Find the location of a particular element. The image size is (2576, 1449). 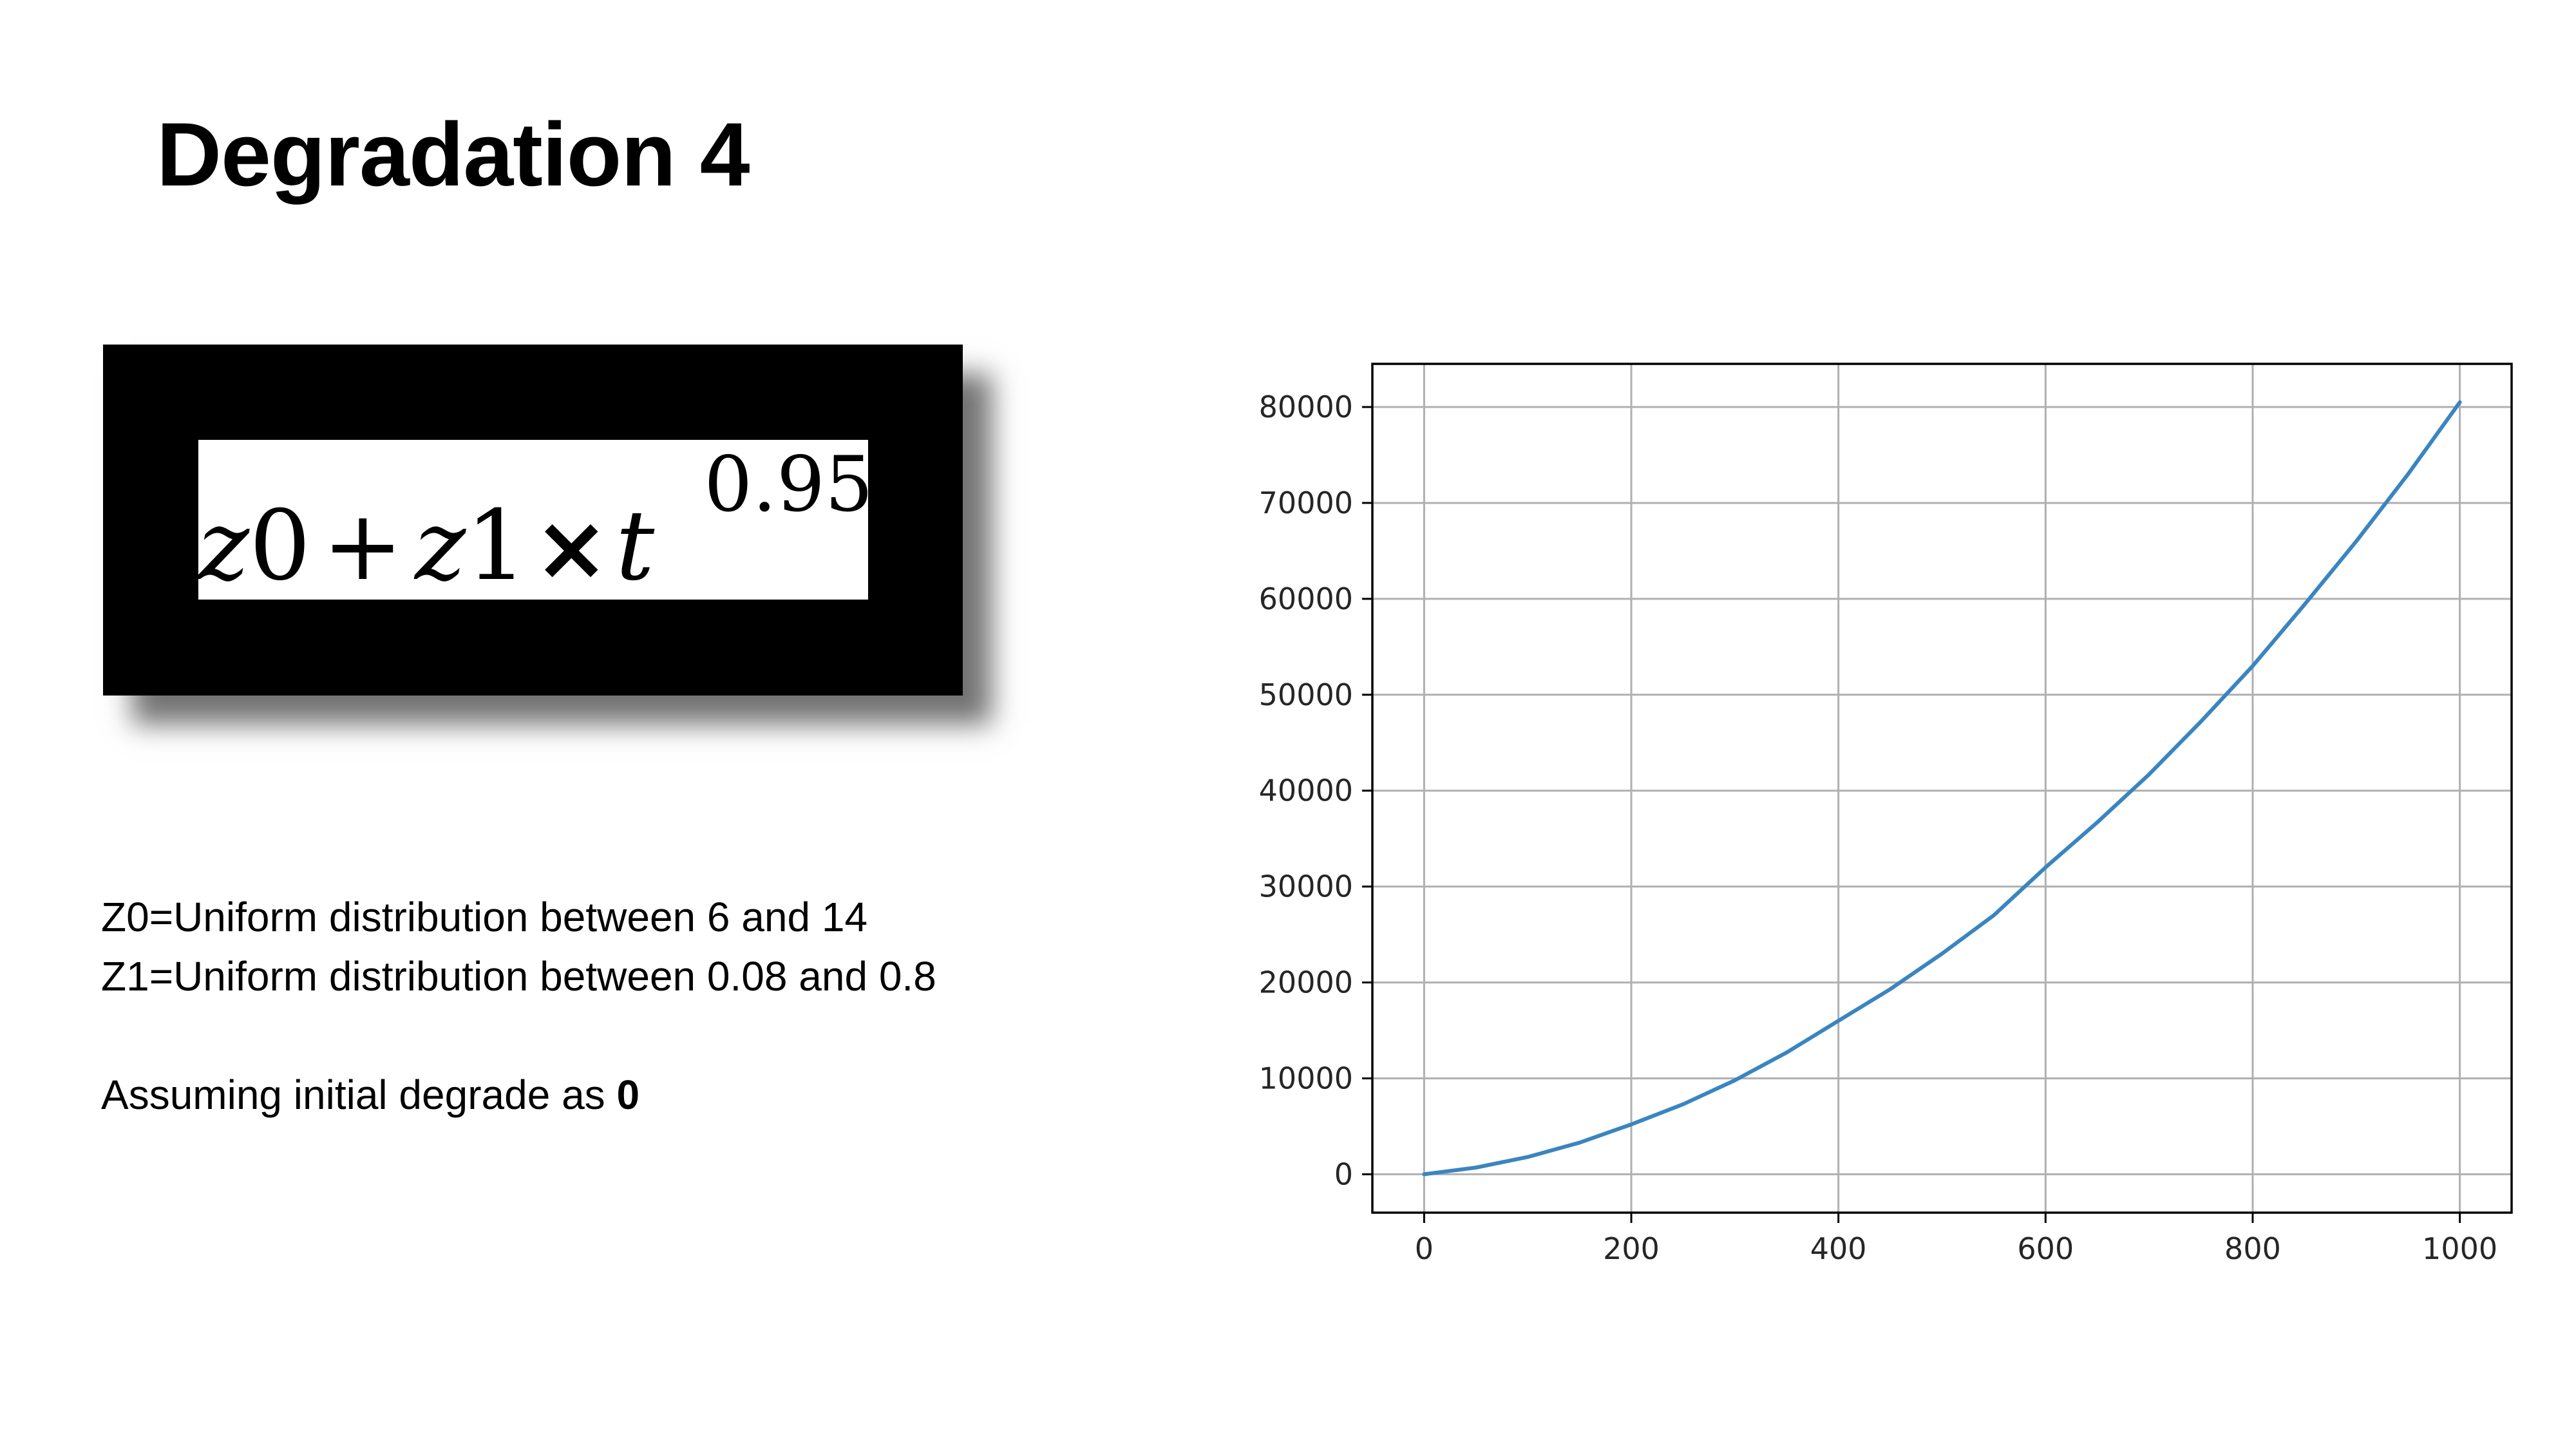

y-tick-label: 10000 is located at coordinates (1306, 1078).